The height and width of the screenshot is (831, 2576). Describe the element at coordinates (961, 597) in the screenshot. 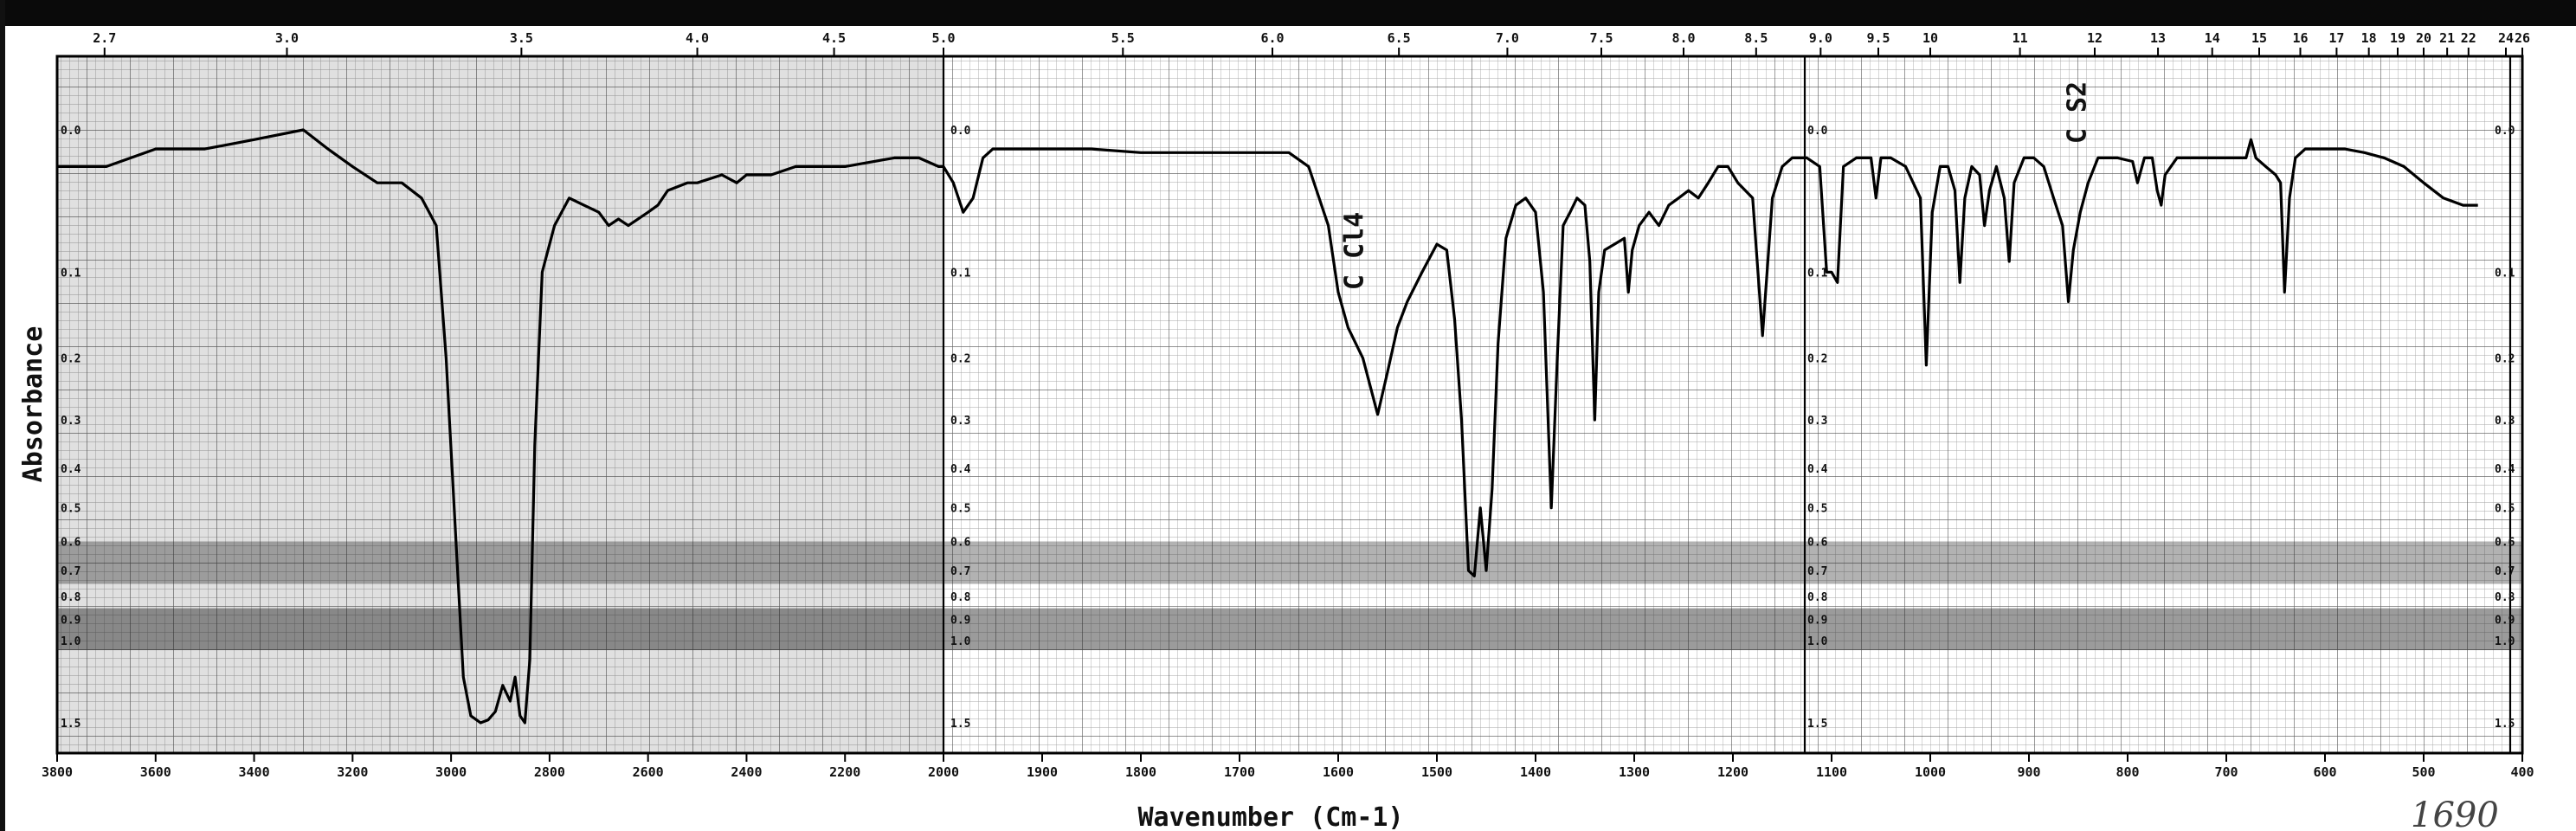

I see `abs-tick-label-1-8: 0.8` at that location.